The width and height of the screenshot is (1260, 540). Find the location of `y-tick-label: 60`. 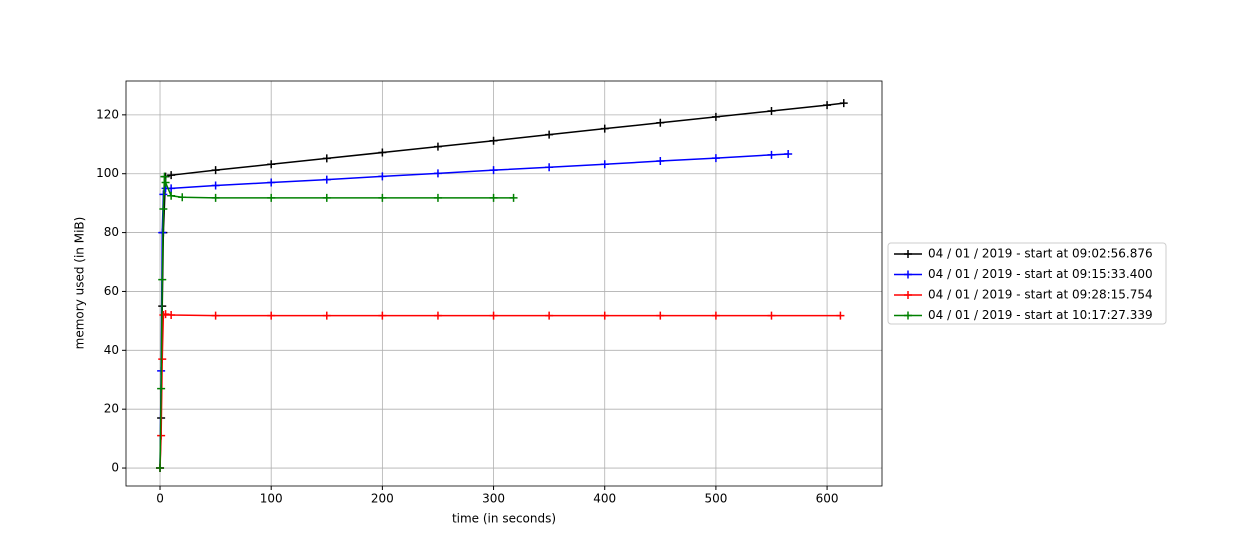

y-tick-label: 60 is located at coordinates (111, 291).